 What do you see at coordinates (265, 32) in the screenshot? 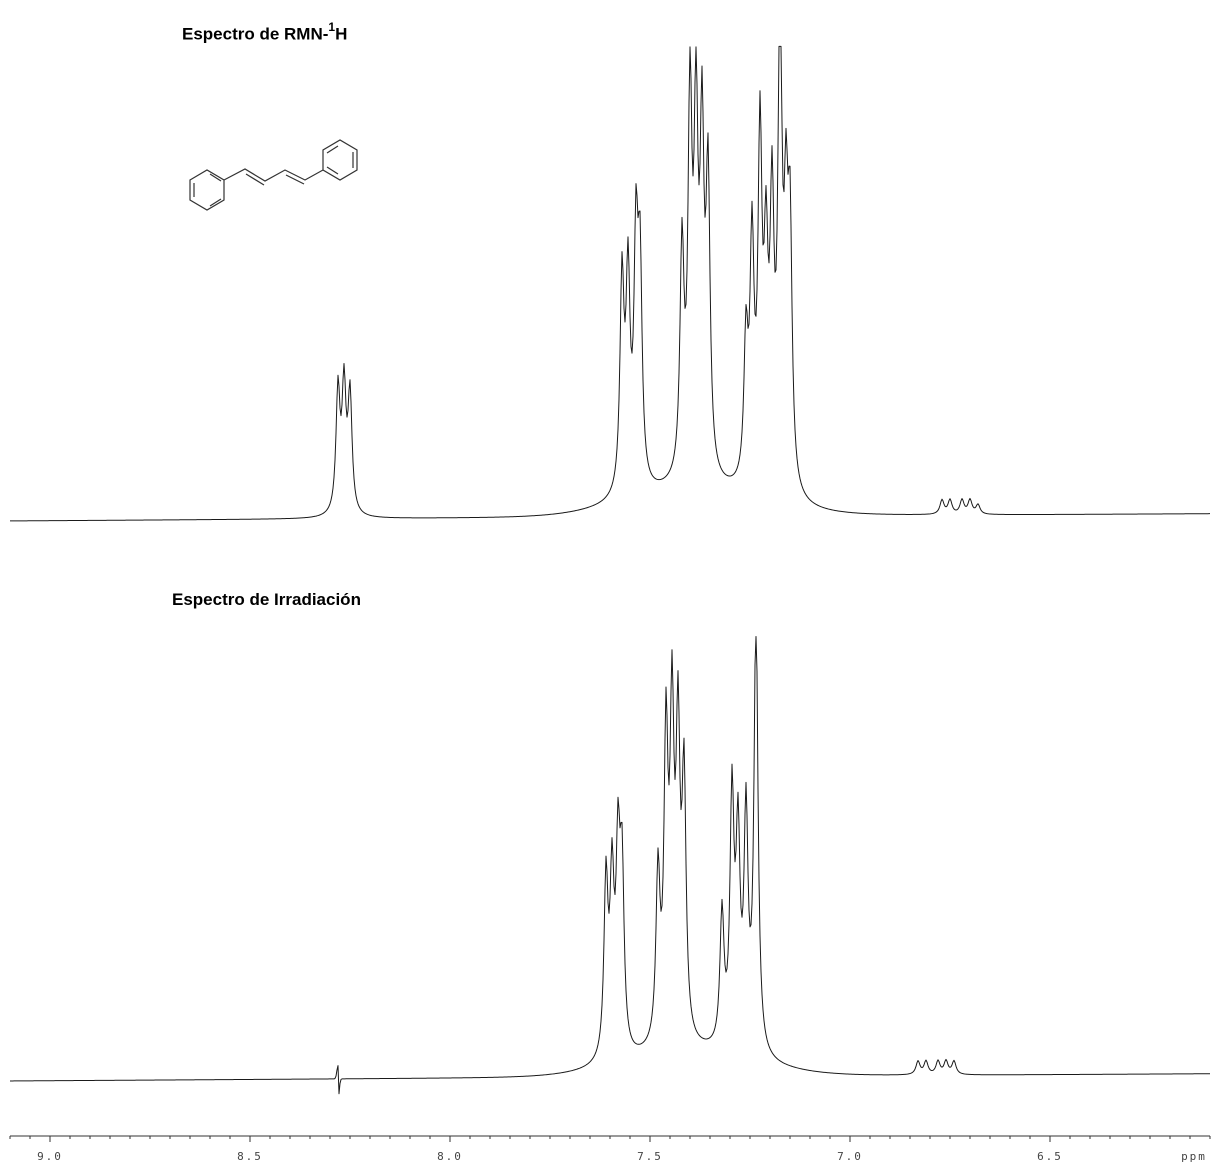
I see `spectrum-title-top: Espectro de RMN-1H` at bounding box center [265, 32].